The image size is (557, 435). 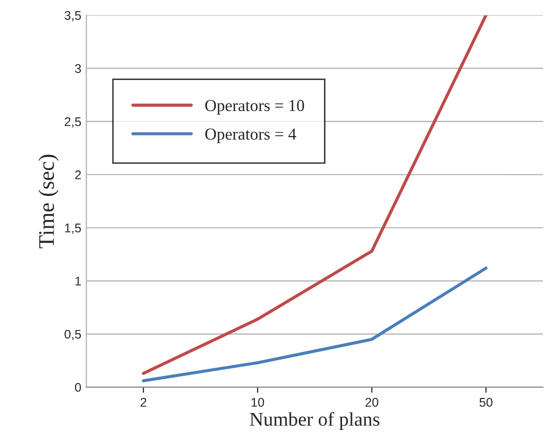 I want to click on x-axis-title: Number of plans, so click(x=315, y=421).